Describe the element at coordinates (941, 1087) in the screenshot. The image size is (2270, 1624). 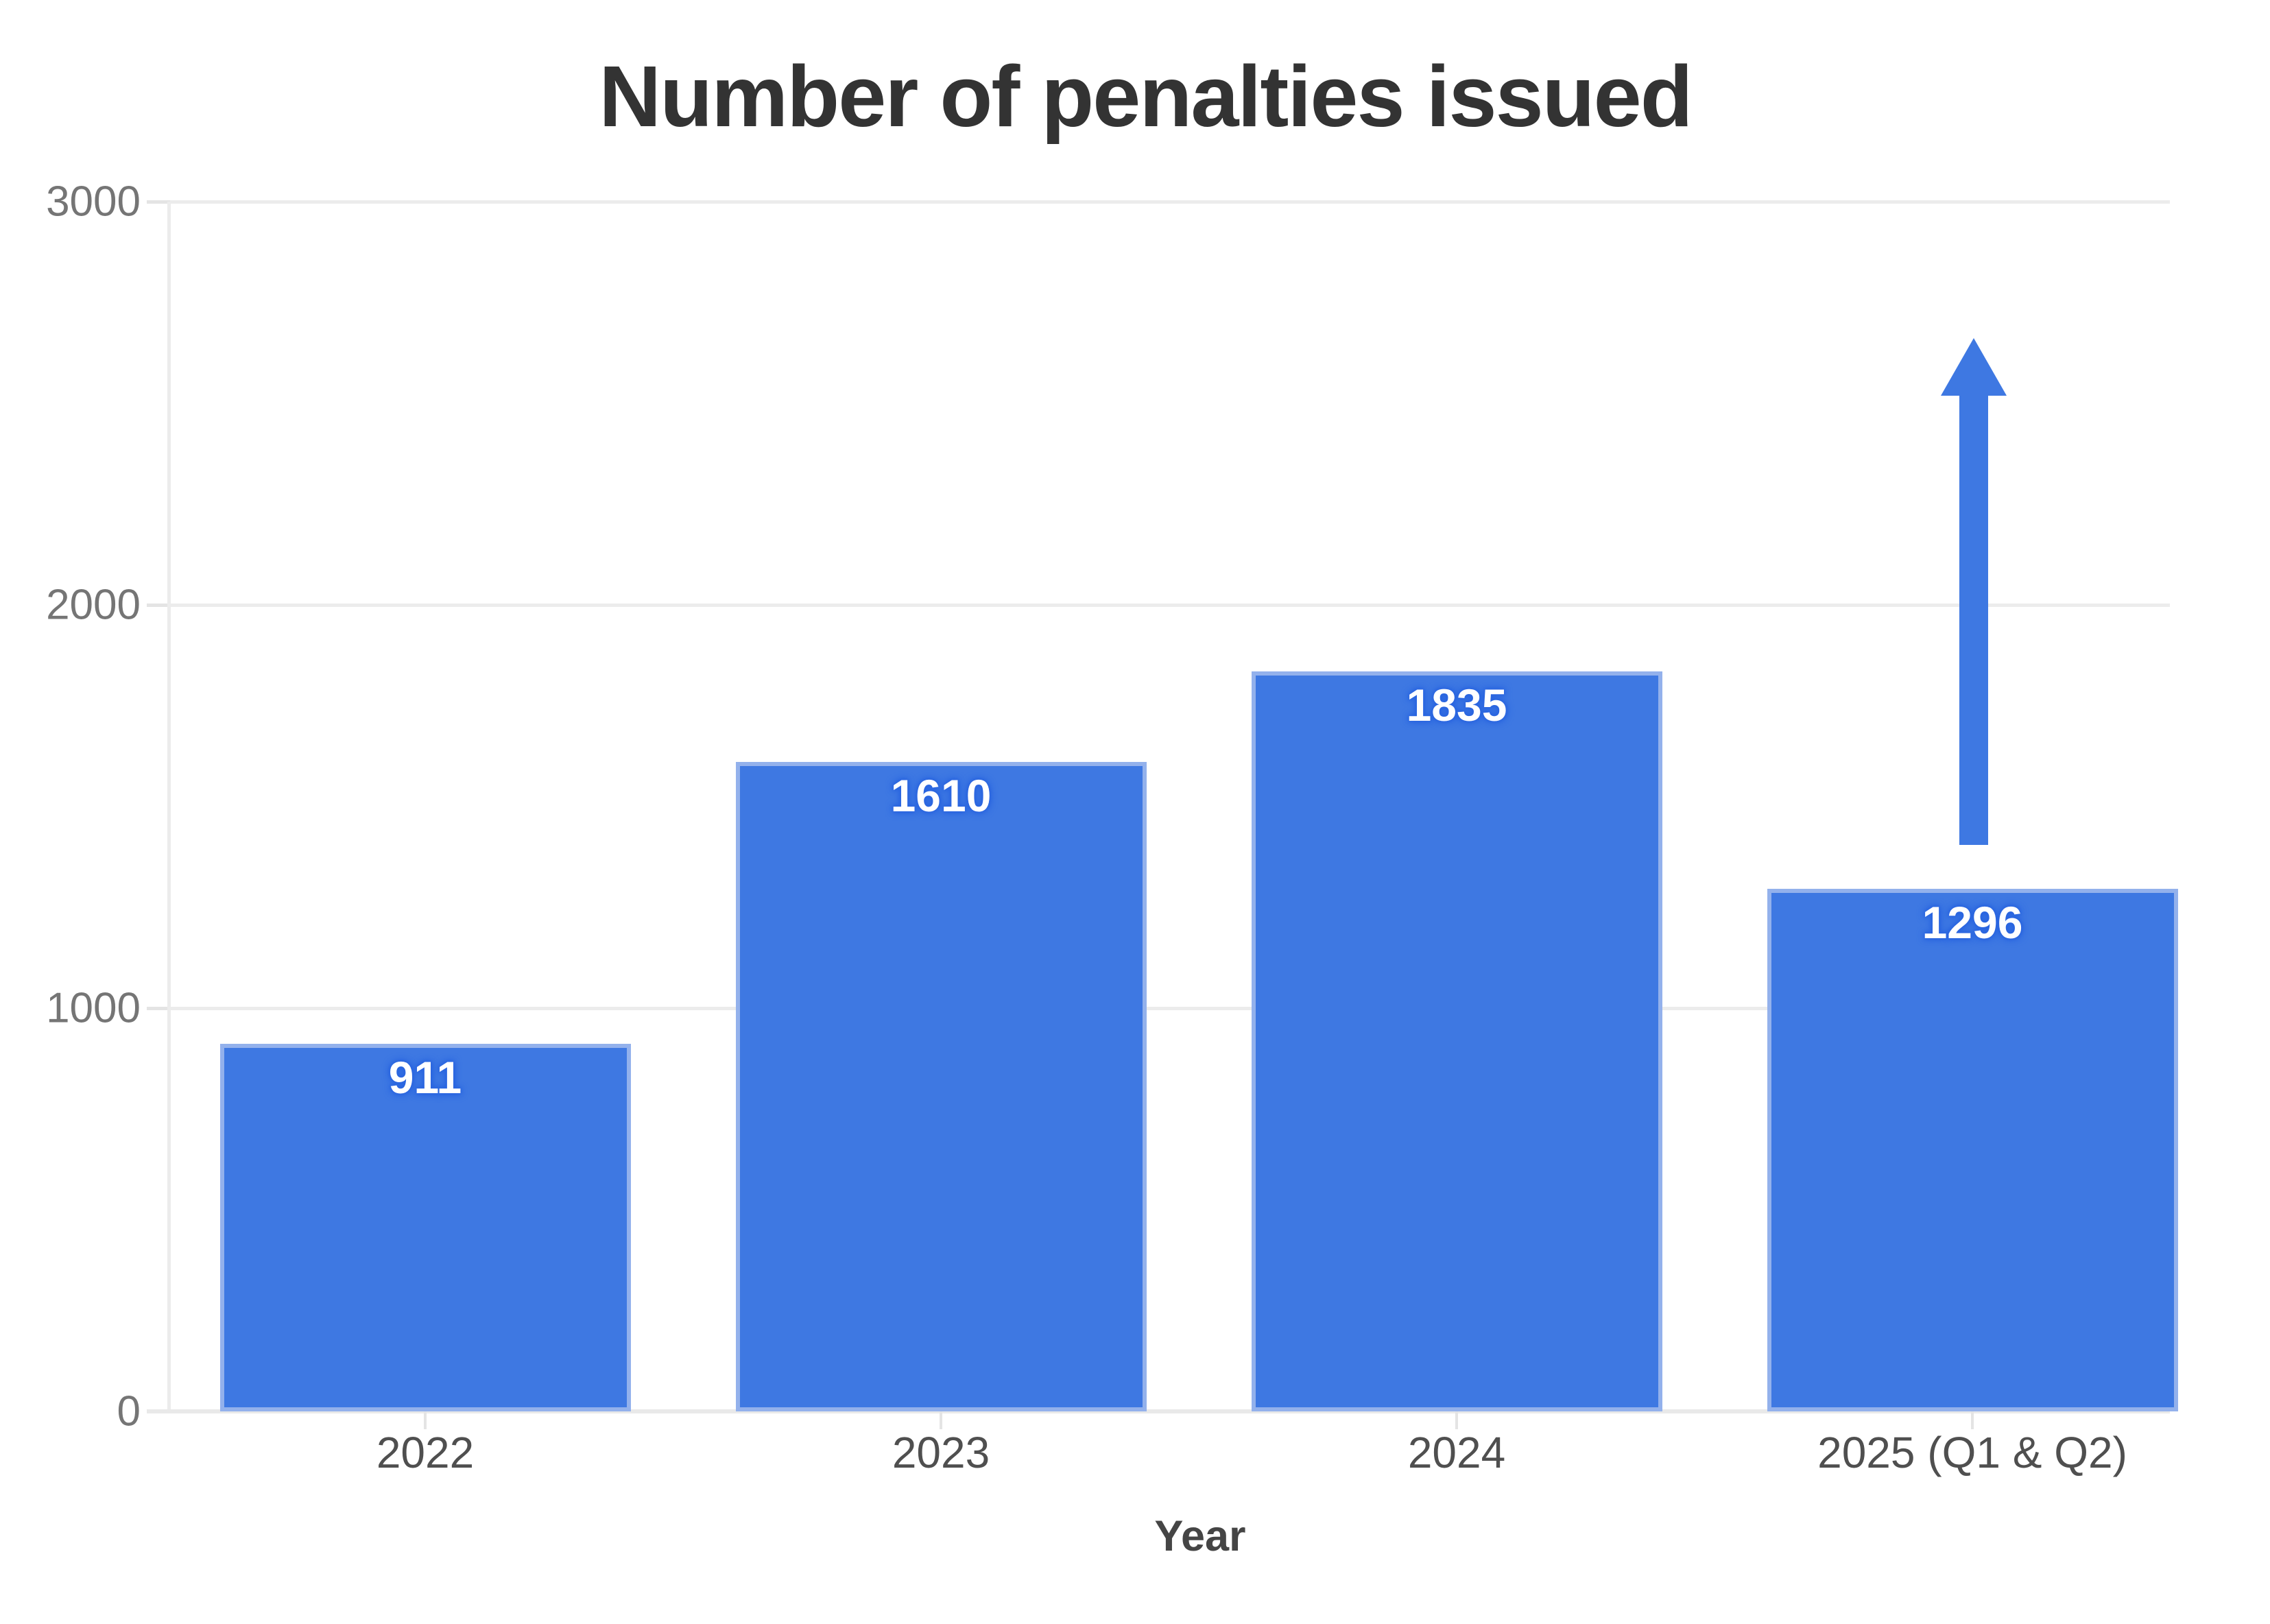
I see `bar-2023` at that location.